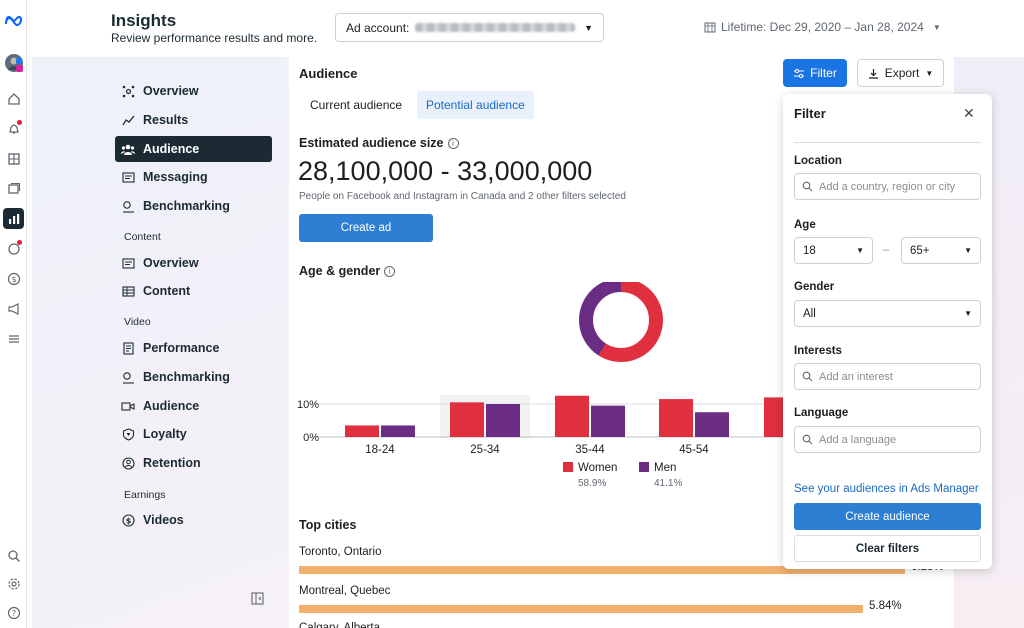 This screenshot has height=628, width=1024. Describe the element at coordinates (969, 113) in the screenshot. I see `close-icon: ✕` at that location.